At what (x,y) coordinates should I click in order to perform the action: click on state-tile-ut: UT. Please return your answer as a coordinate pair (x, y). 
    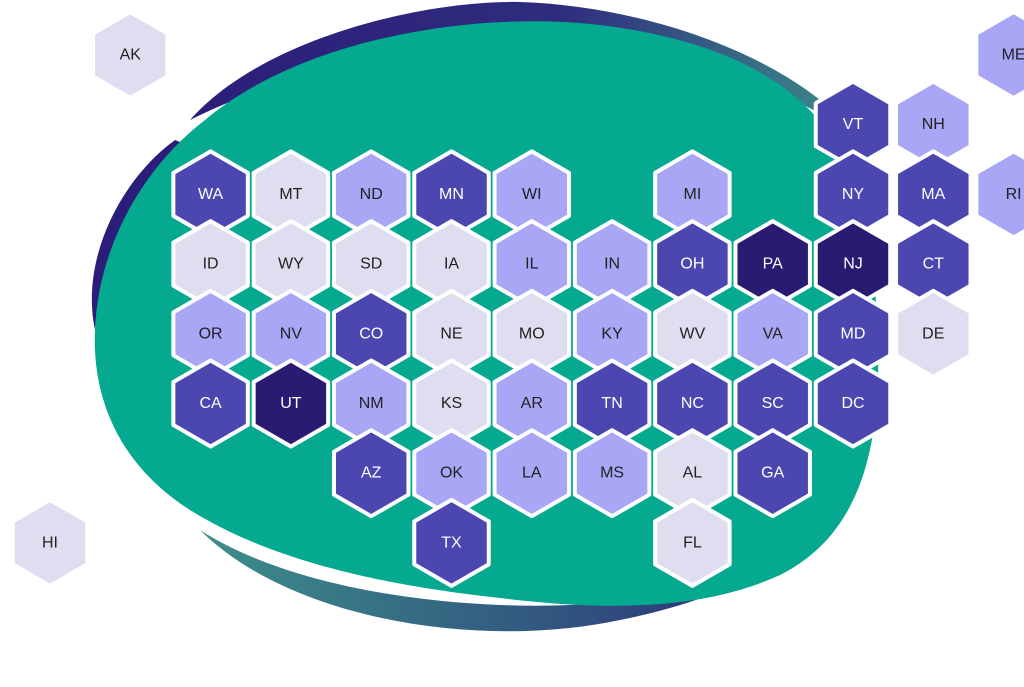
    Looking at the image, I should click on (291, 403).